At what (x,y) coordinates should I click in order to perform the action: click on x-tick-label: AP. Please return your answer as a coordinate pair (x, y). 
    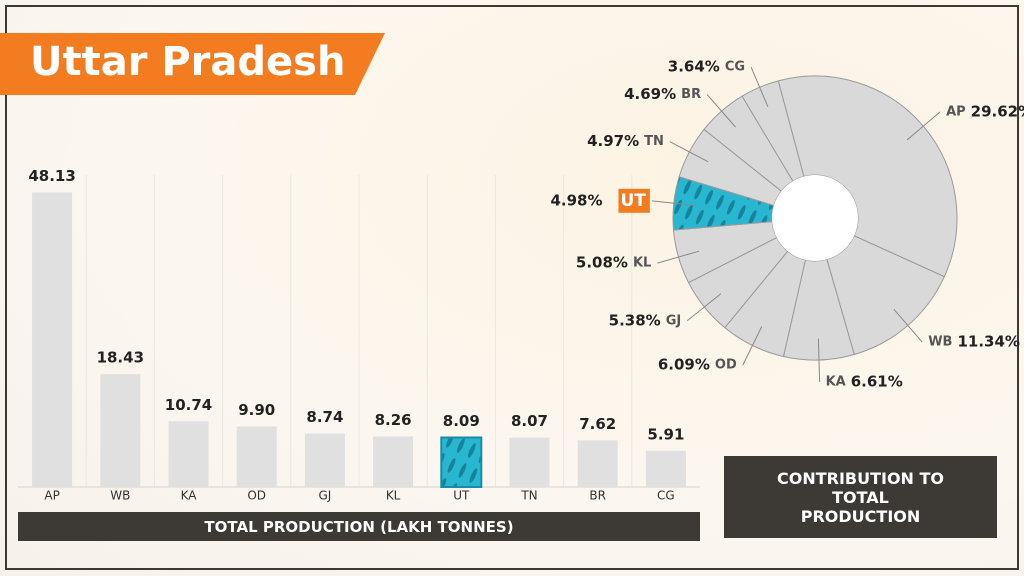
    Looking at the image, I should click on (51, 496).